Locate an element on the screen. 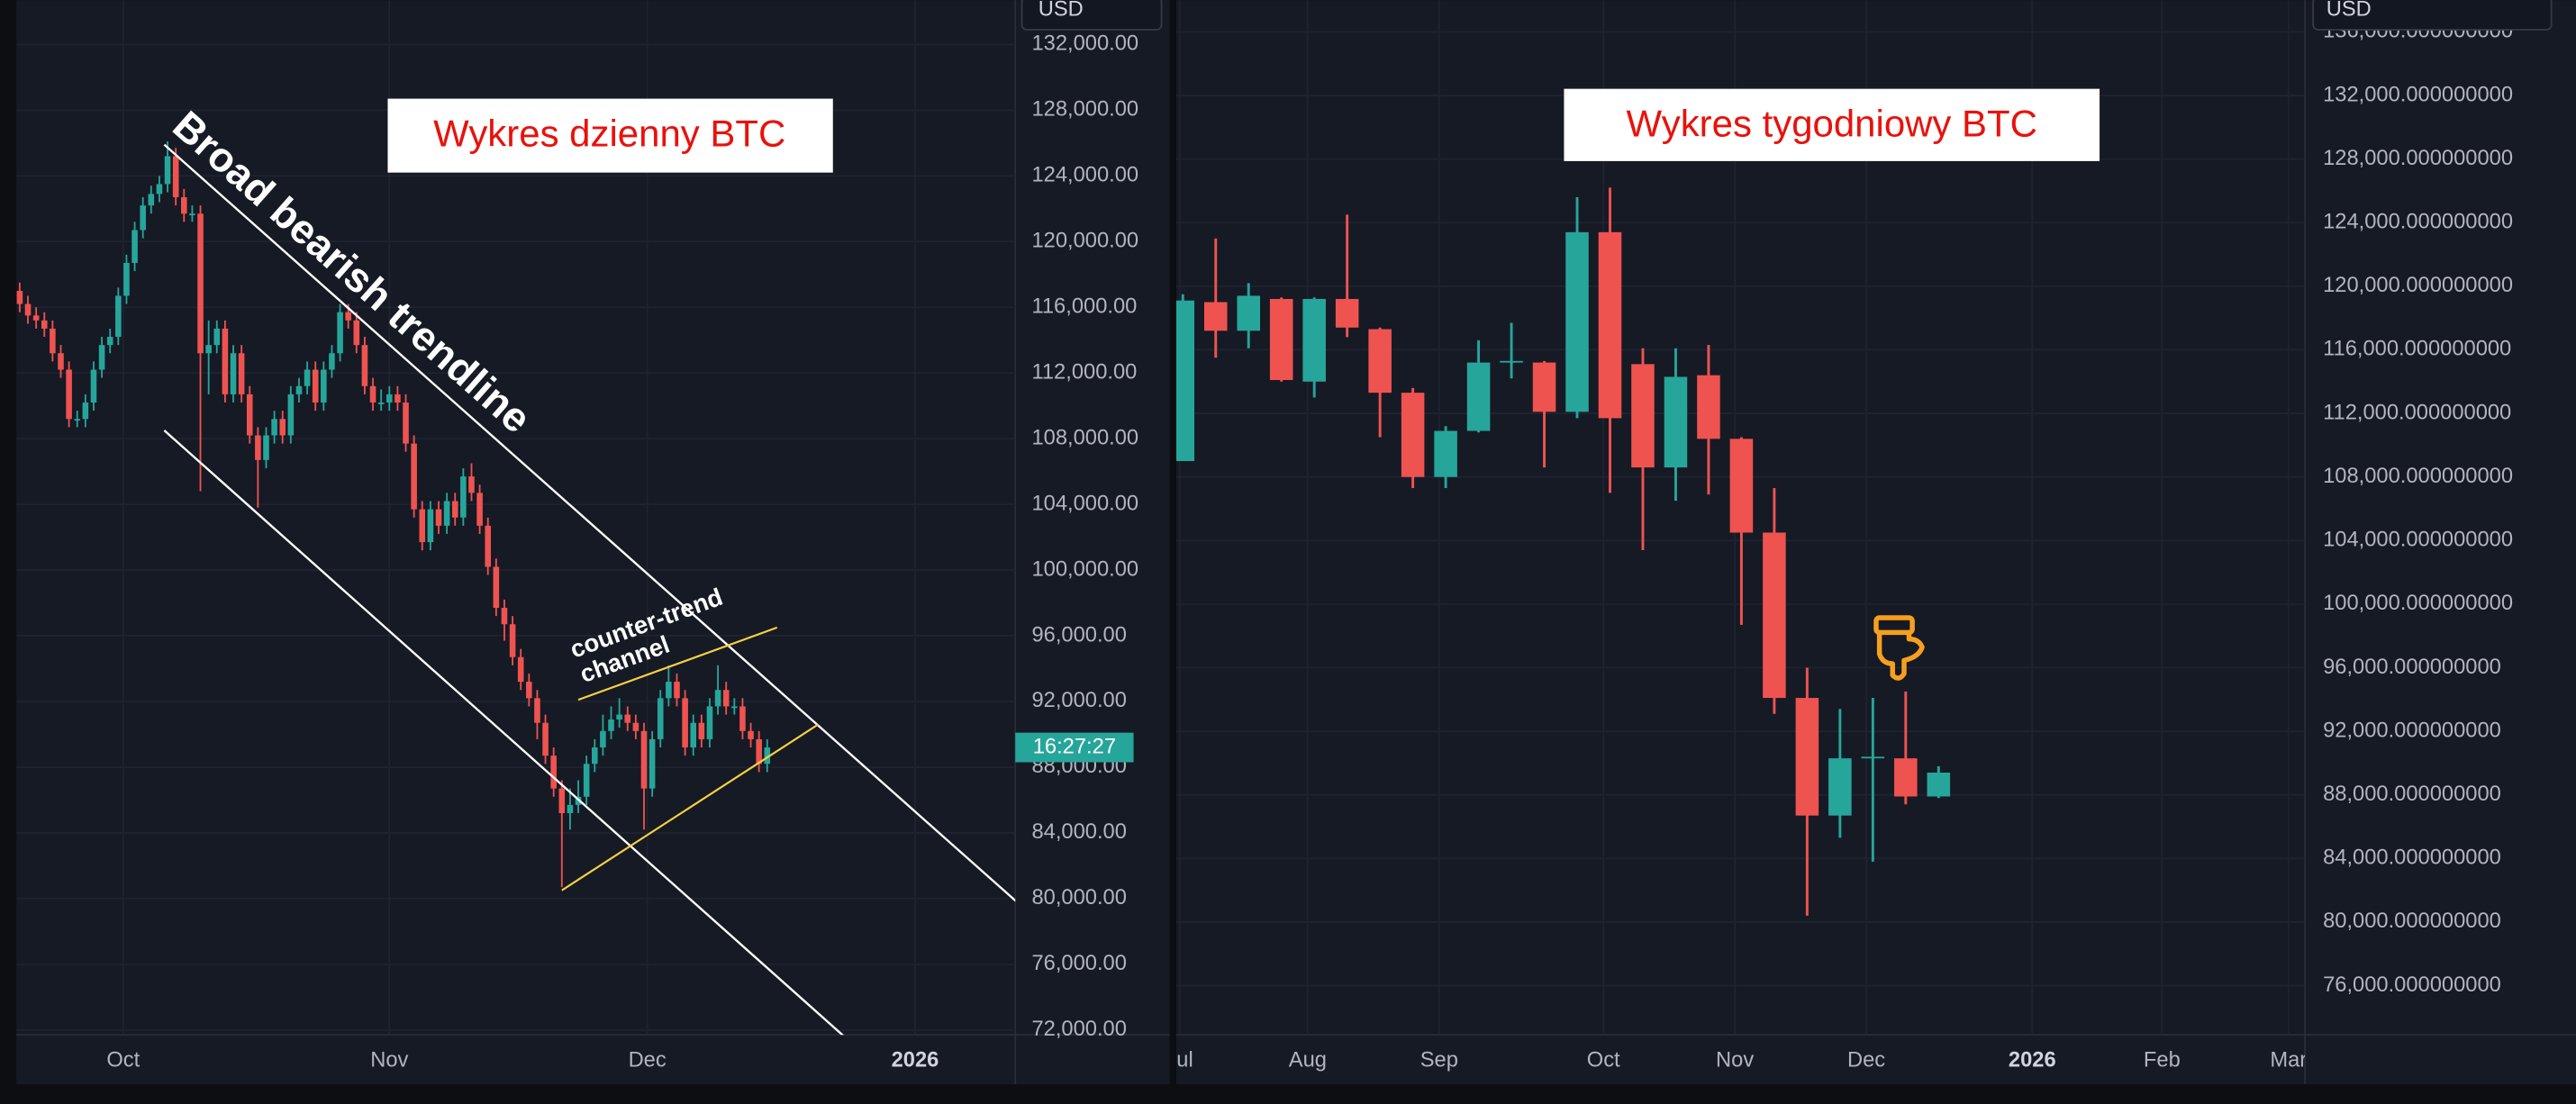 The image size is (2576, 1104). channel-line is located at coordinates (677, 663).